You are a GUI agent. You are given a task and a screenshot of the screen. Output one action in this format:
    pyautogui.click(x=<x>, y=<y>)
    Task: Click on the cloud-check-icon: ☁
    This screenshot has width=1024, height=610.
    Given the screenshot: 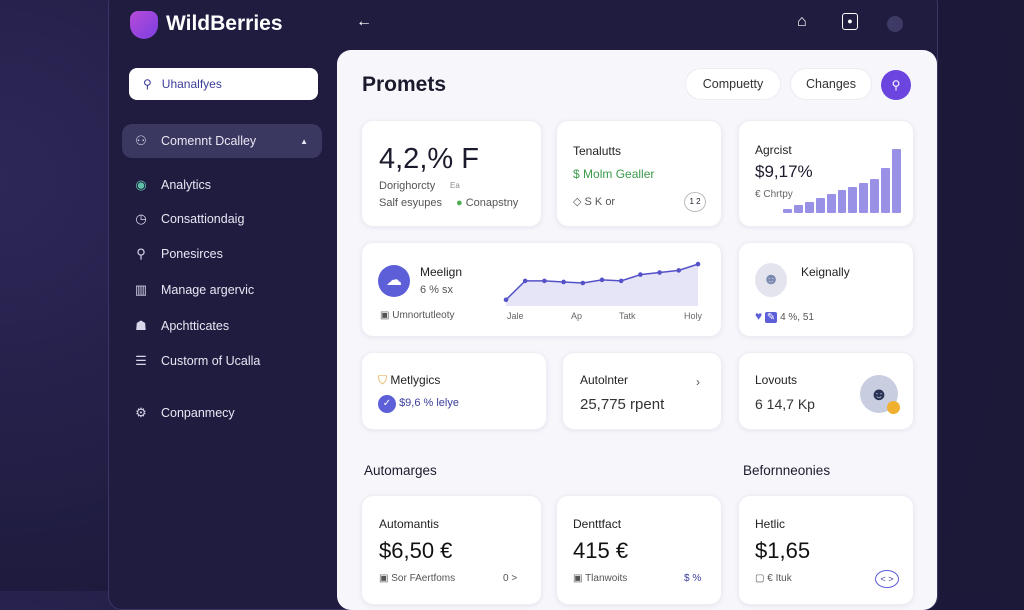 What is the action you would take?
    pyautogui.click(x=394, y=281)
    